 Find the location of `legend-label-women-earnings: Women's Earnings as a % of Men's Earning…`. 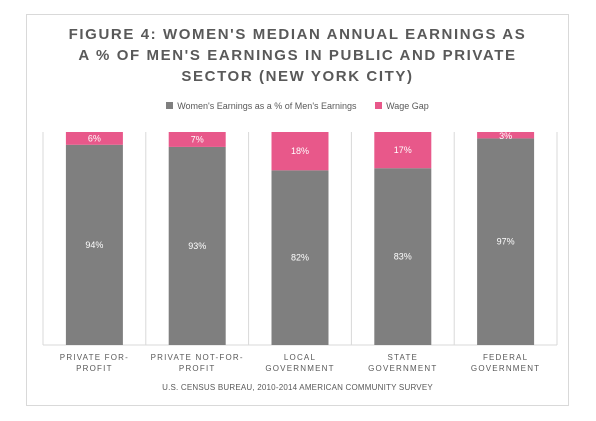

legend-label-women-earnings: Women's Earnings as a % of Men's Earning… is located at coordinates (267, 106).